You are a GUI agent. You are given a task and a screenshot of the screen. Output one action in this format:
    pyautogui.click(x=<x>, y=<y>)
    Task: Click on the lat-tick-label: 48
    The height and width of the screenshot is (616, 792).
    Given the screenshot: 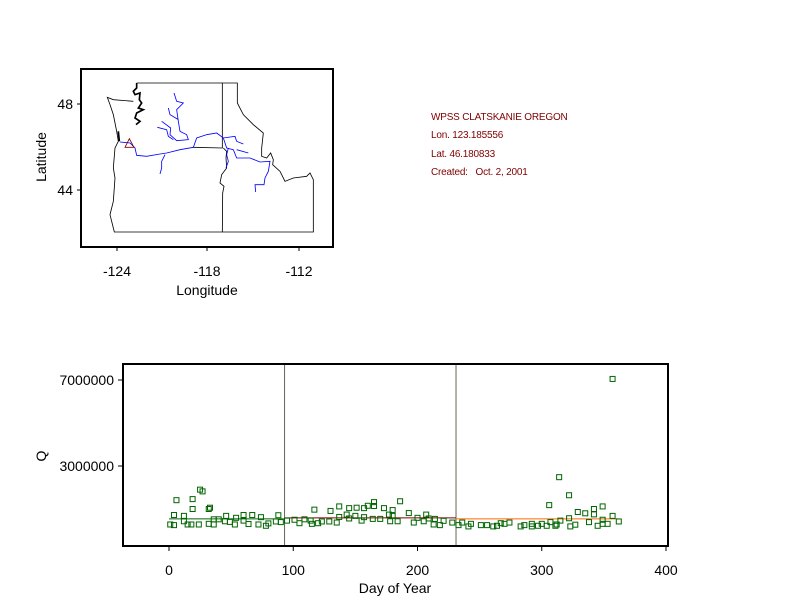 What is the action you would take?
    pyautogui.click(x=65, y=104)
    